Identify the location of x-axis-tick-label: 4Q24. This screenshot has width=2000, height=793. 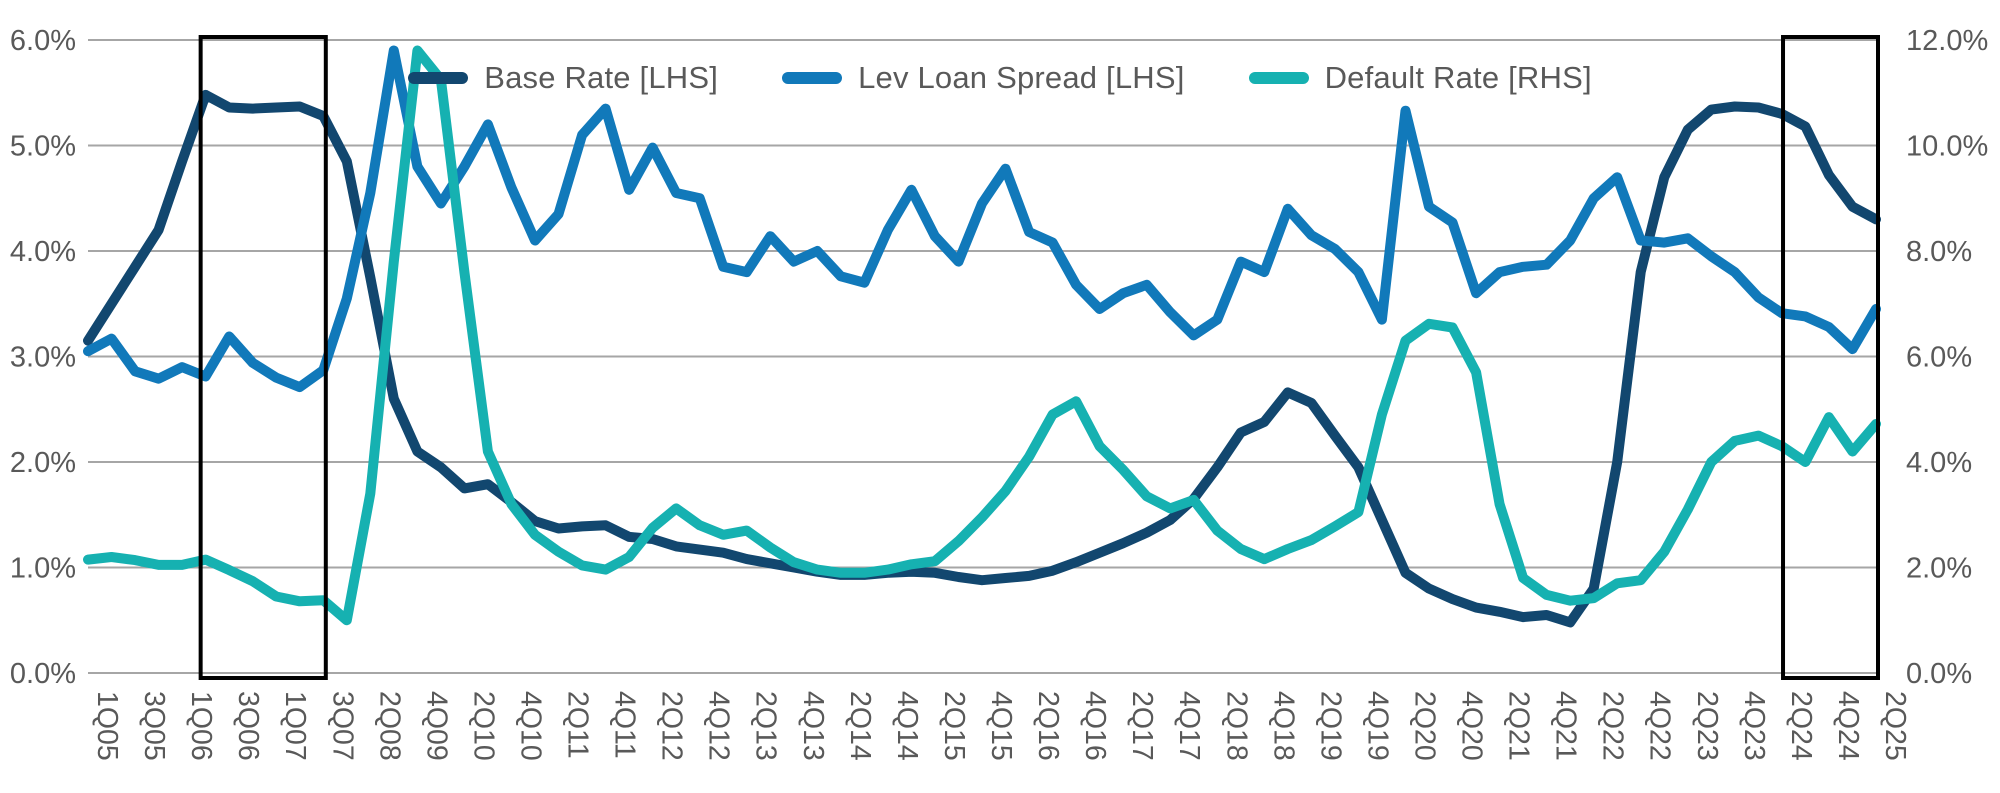
(1848, 726).